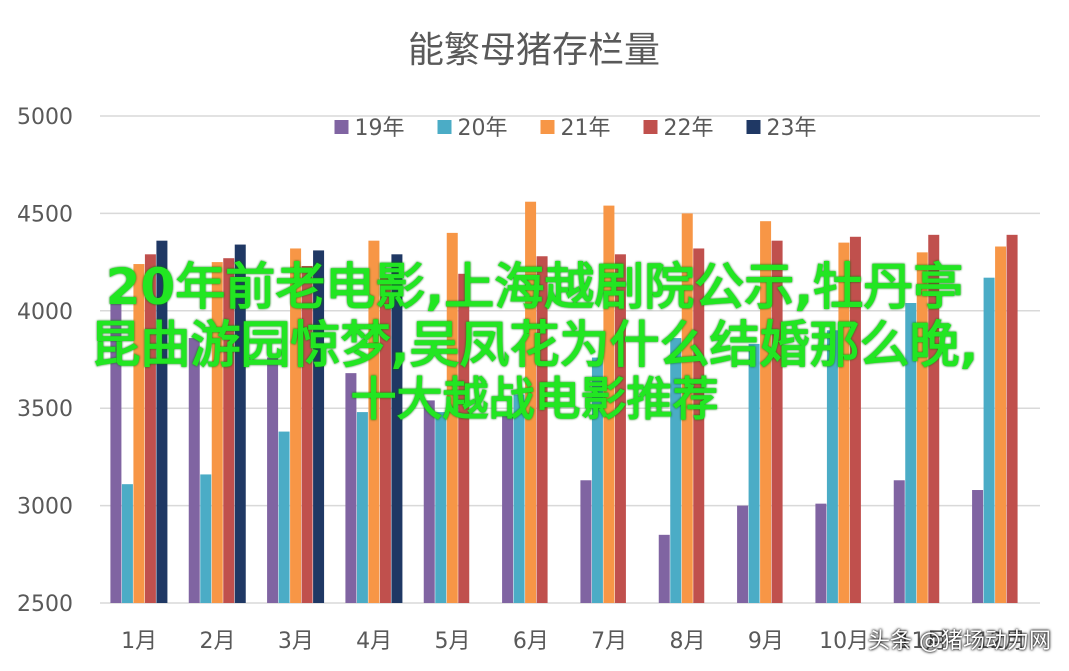 Image resolution: width=1069 pixels, height=671 pixels. Describe the element at coordinates (777, 421) in the screenshot. I see `bar-22年-9月` at that location.